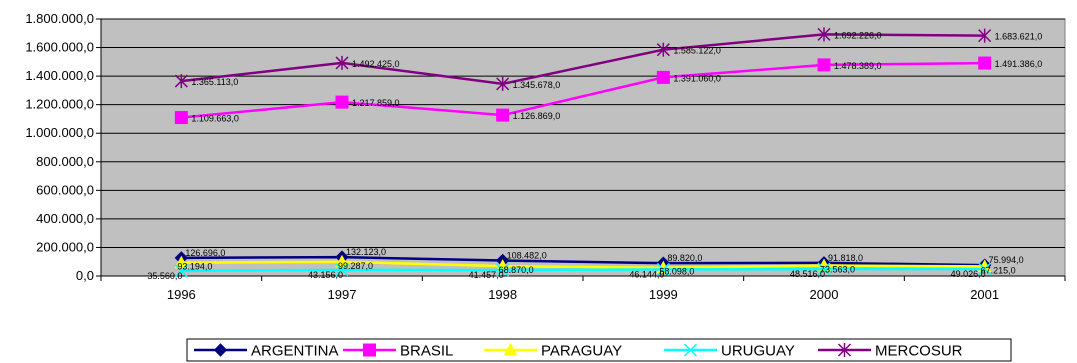 The width and height of the screenshot is (1077, 363). I want to click on y-tick-label: 1.400.000,0, so click(59, 75).